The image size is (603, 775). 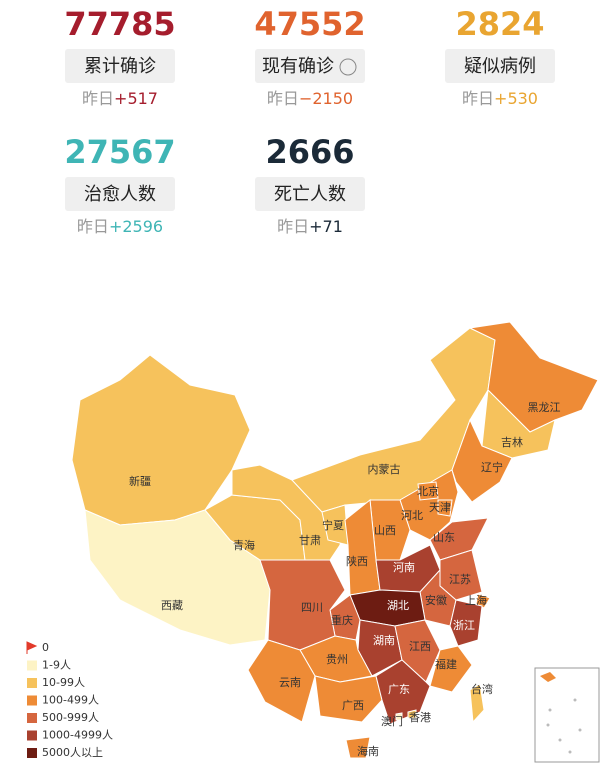 I want to click on stat-label: 累计确诊, so click(x=120, y=66).